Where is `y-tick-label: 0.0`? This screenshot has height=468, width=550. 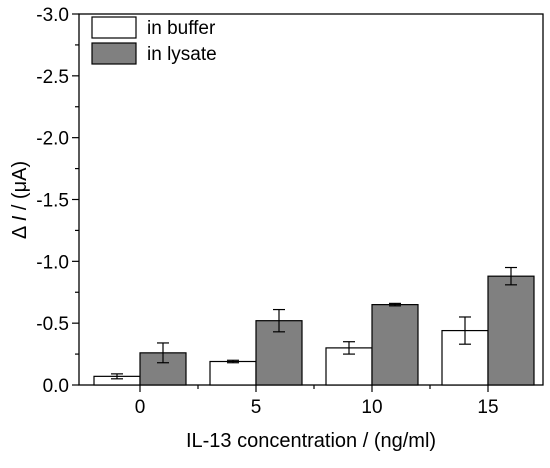 y-tick-label: 0.0 is located at coordinates (56, 386).